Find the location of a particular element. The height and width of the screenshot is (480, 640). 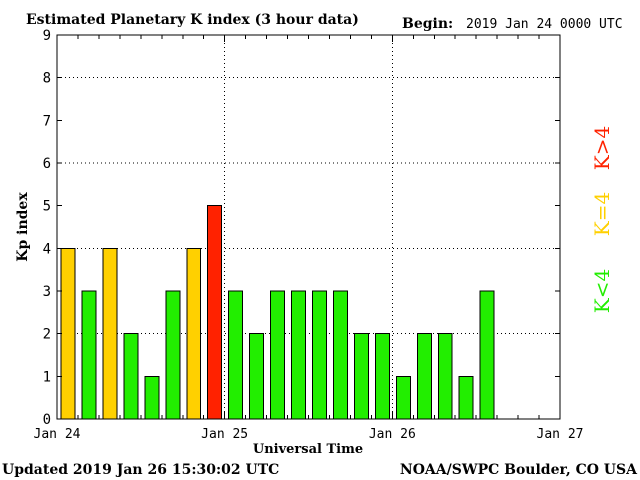

y-tick-label: 0 is located at coordinates (47, 420).